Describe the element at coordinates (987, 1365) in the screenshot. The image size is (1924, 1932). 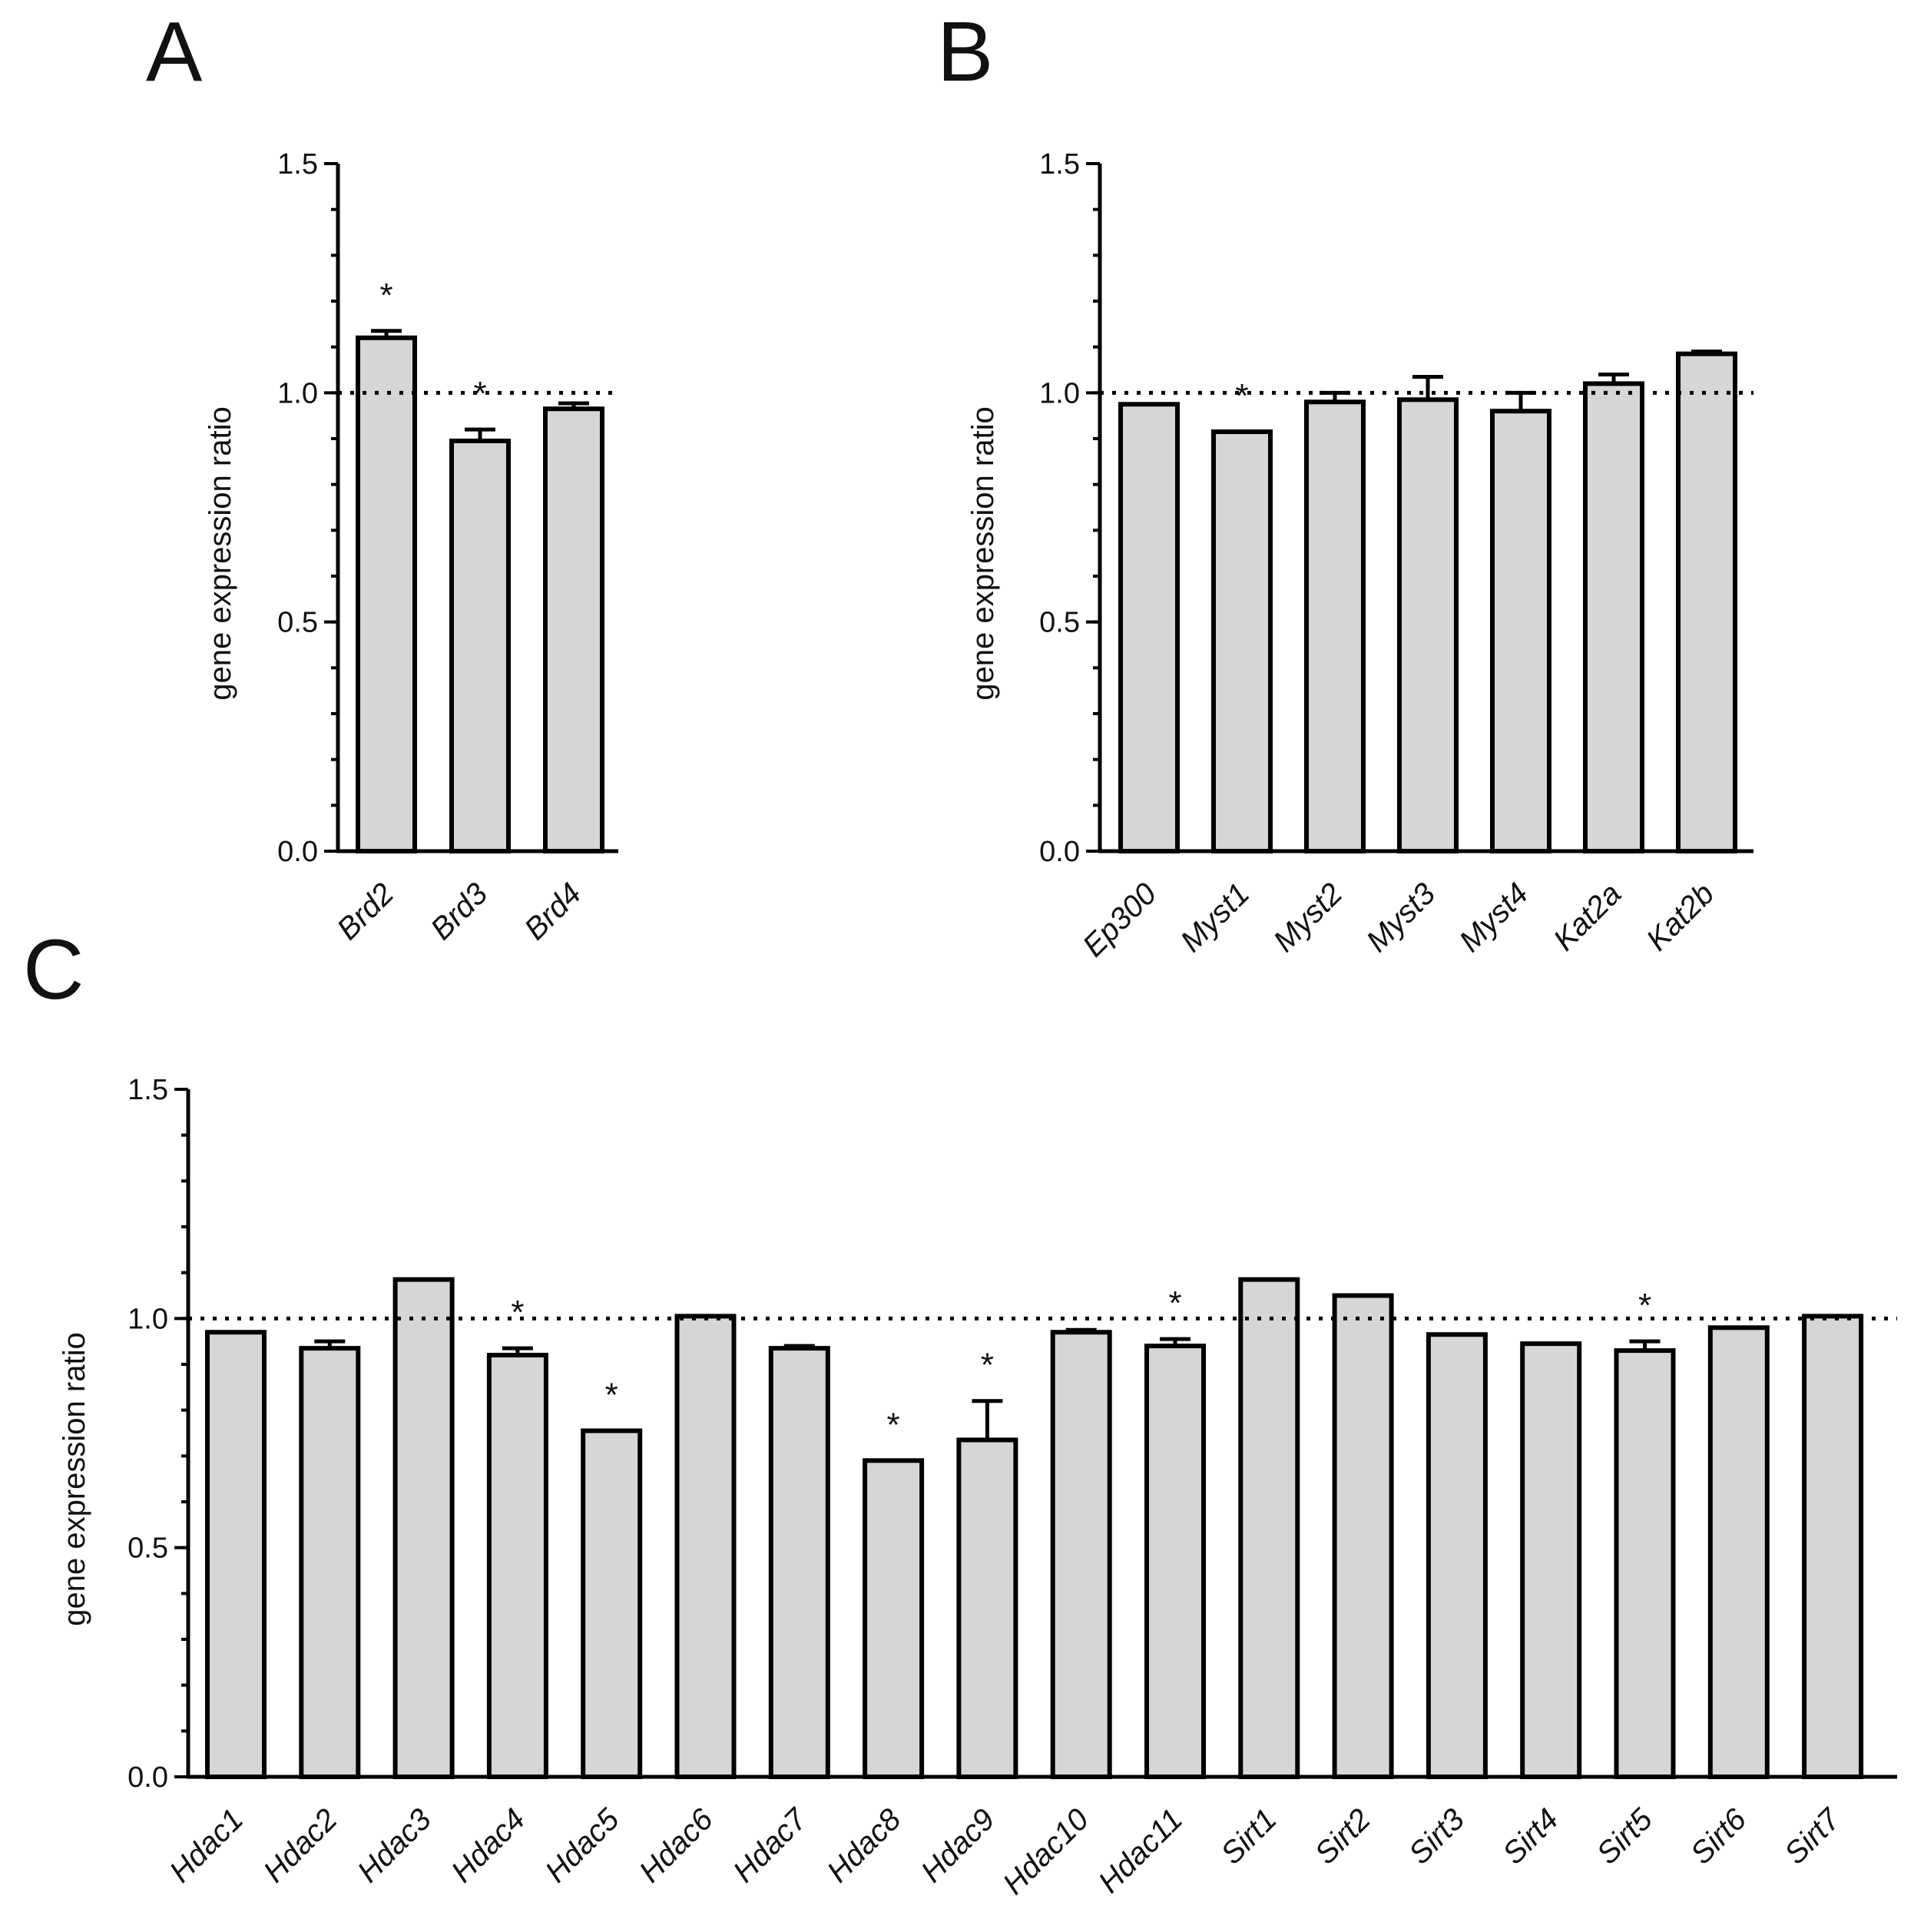
I see `significance-marker-hdac9: *` at that location.